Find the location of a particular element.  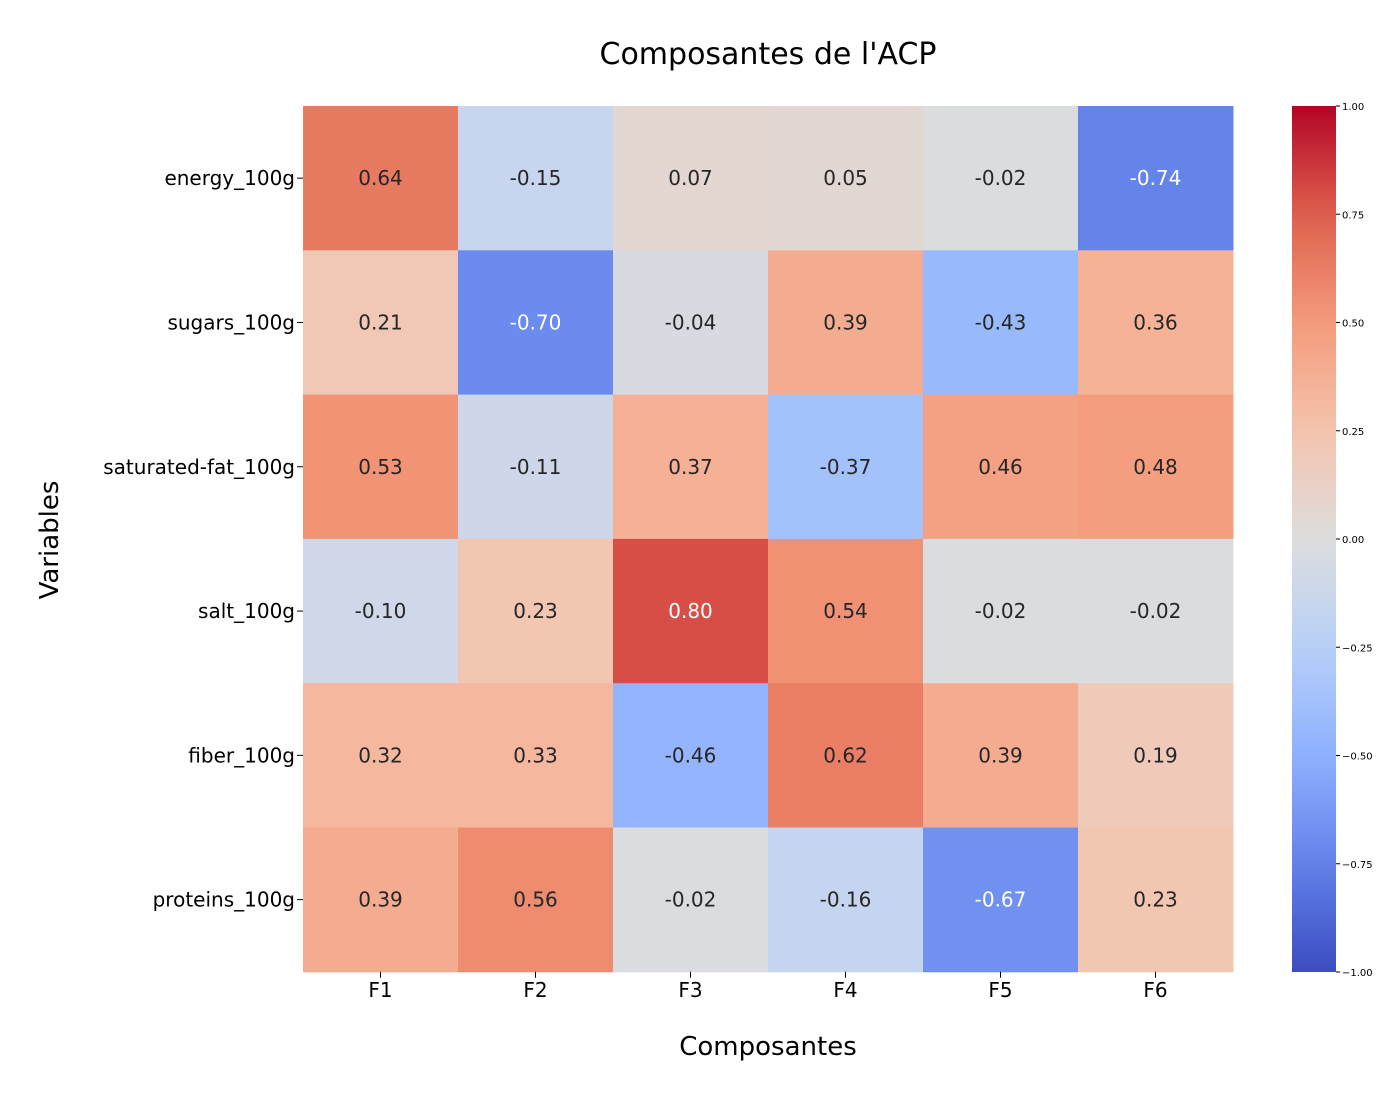

cell-value-label: 0.46 is located at coordinates (1000, 467).